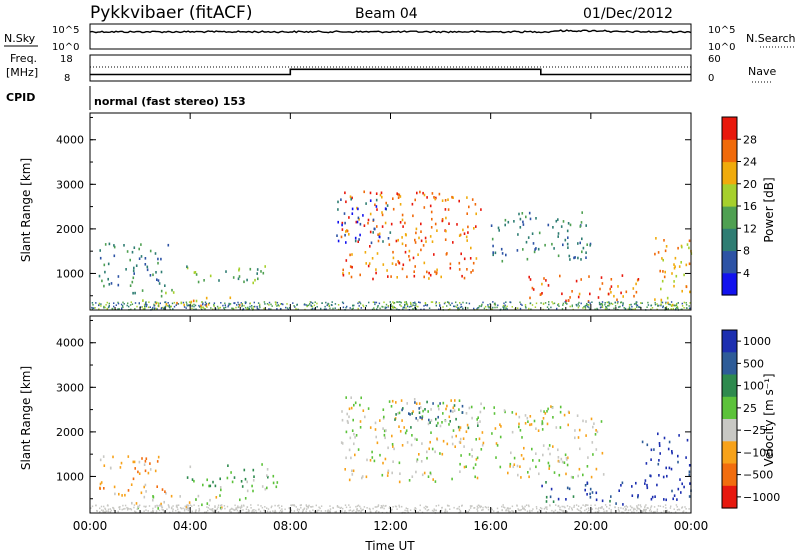 Image resolution: width=800 pixels, height=554 pixels. I want to click on freq-label-1: Freq., so click(23, 58).